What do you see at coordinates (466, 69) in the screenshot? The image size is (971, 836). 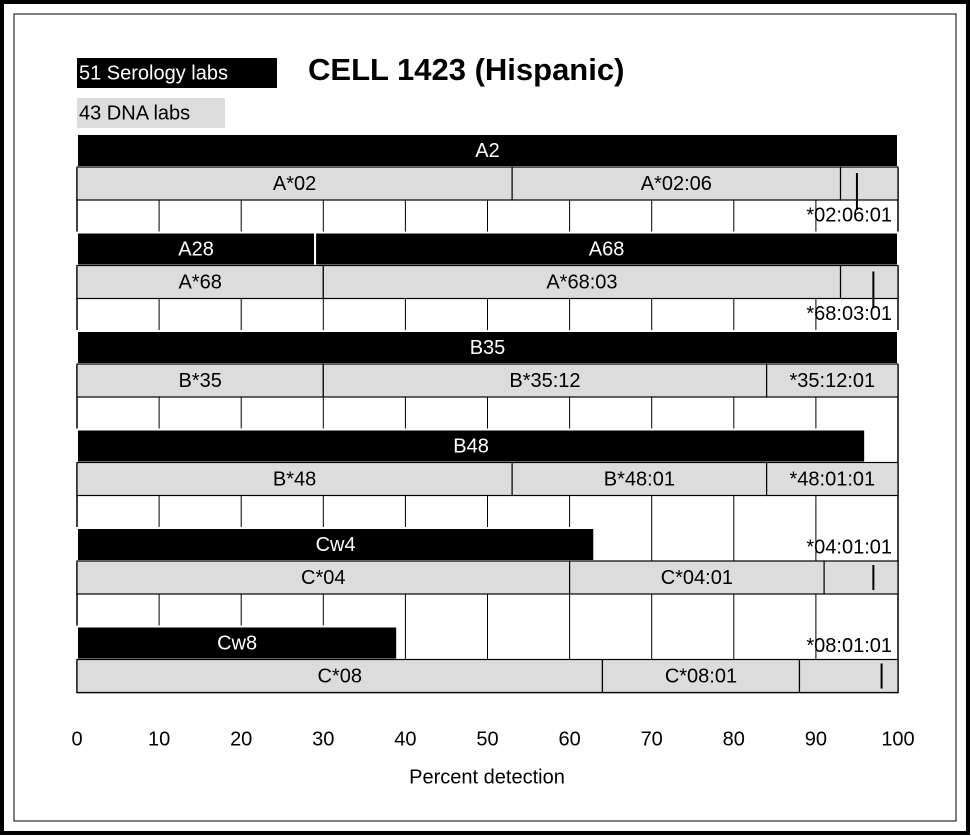 I see `chart-title: CELL 1423 (Hispanic)` at bounding box center [466, 69].